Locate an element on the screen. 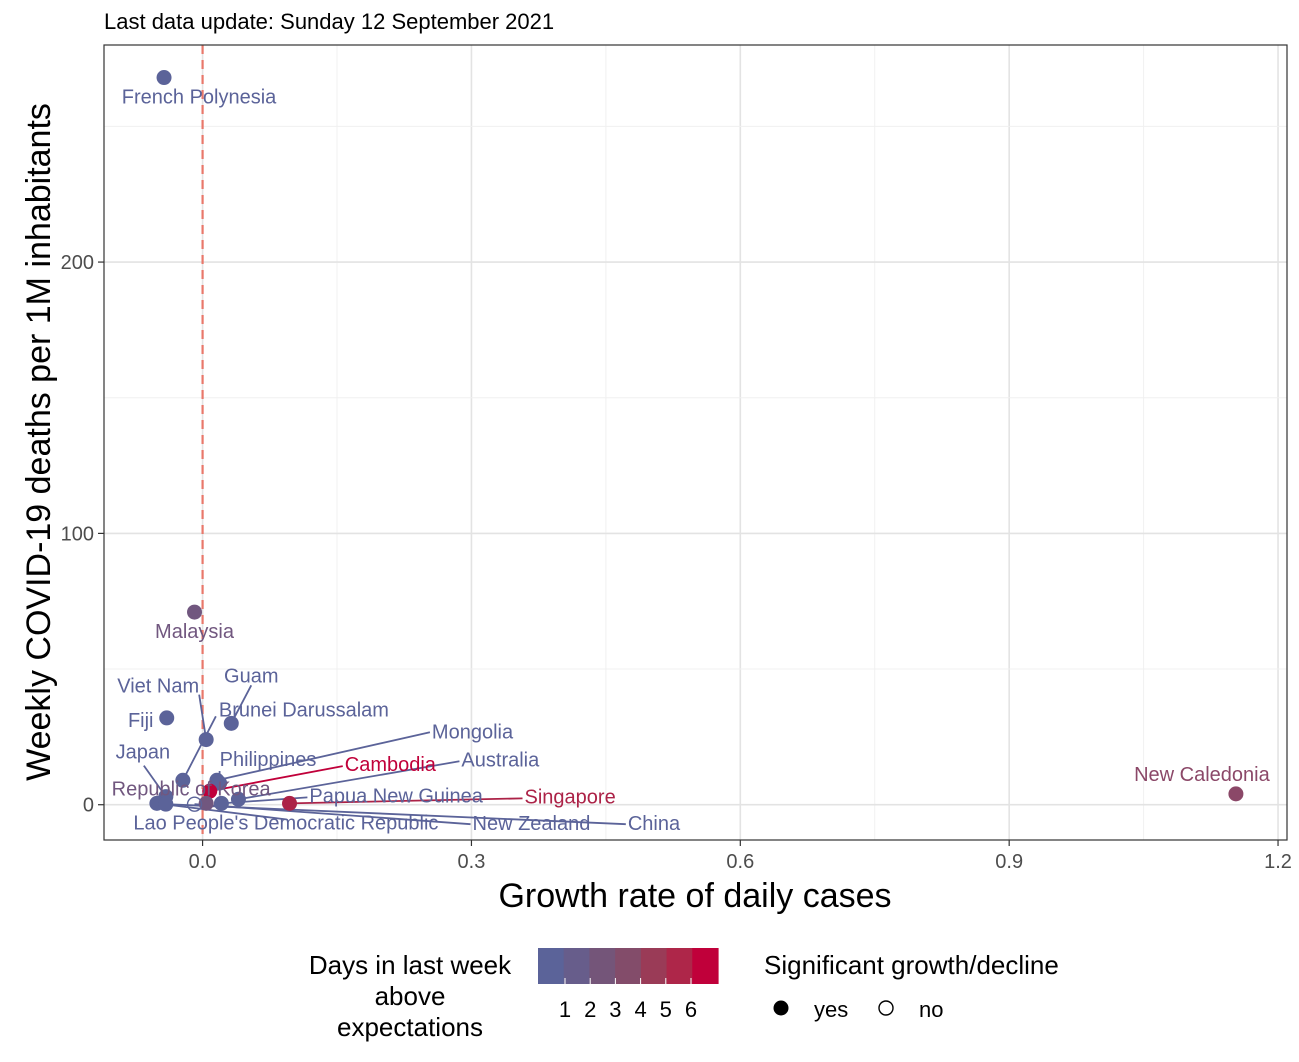  point-label: Cambodia is located at coordinates (391, 765).